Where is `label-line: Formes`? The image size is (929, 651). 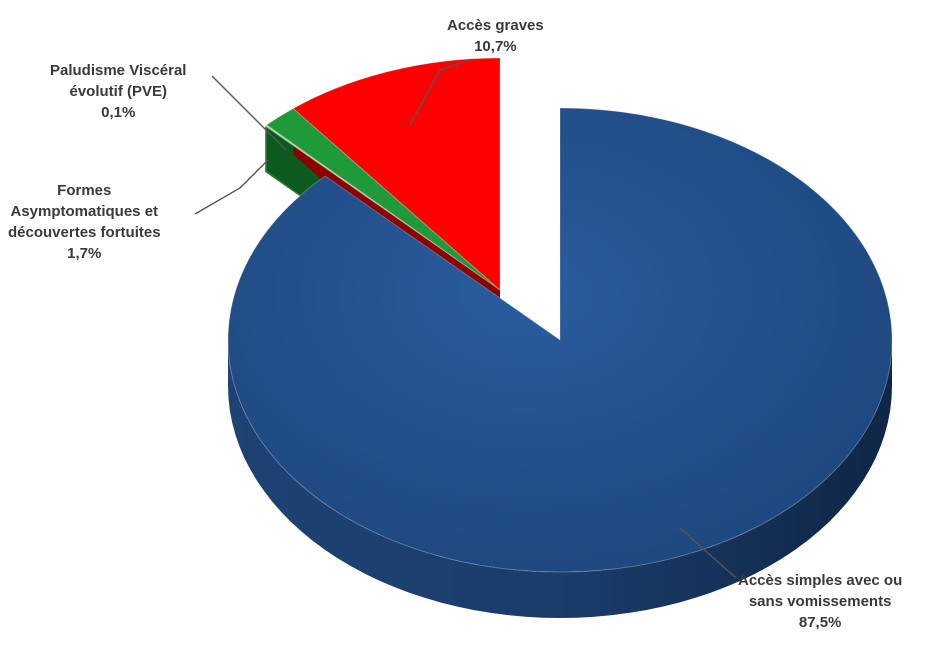
label-line: Formes is located at coordinates (84, 190).